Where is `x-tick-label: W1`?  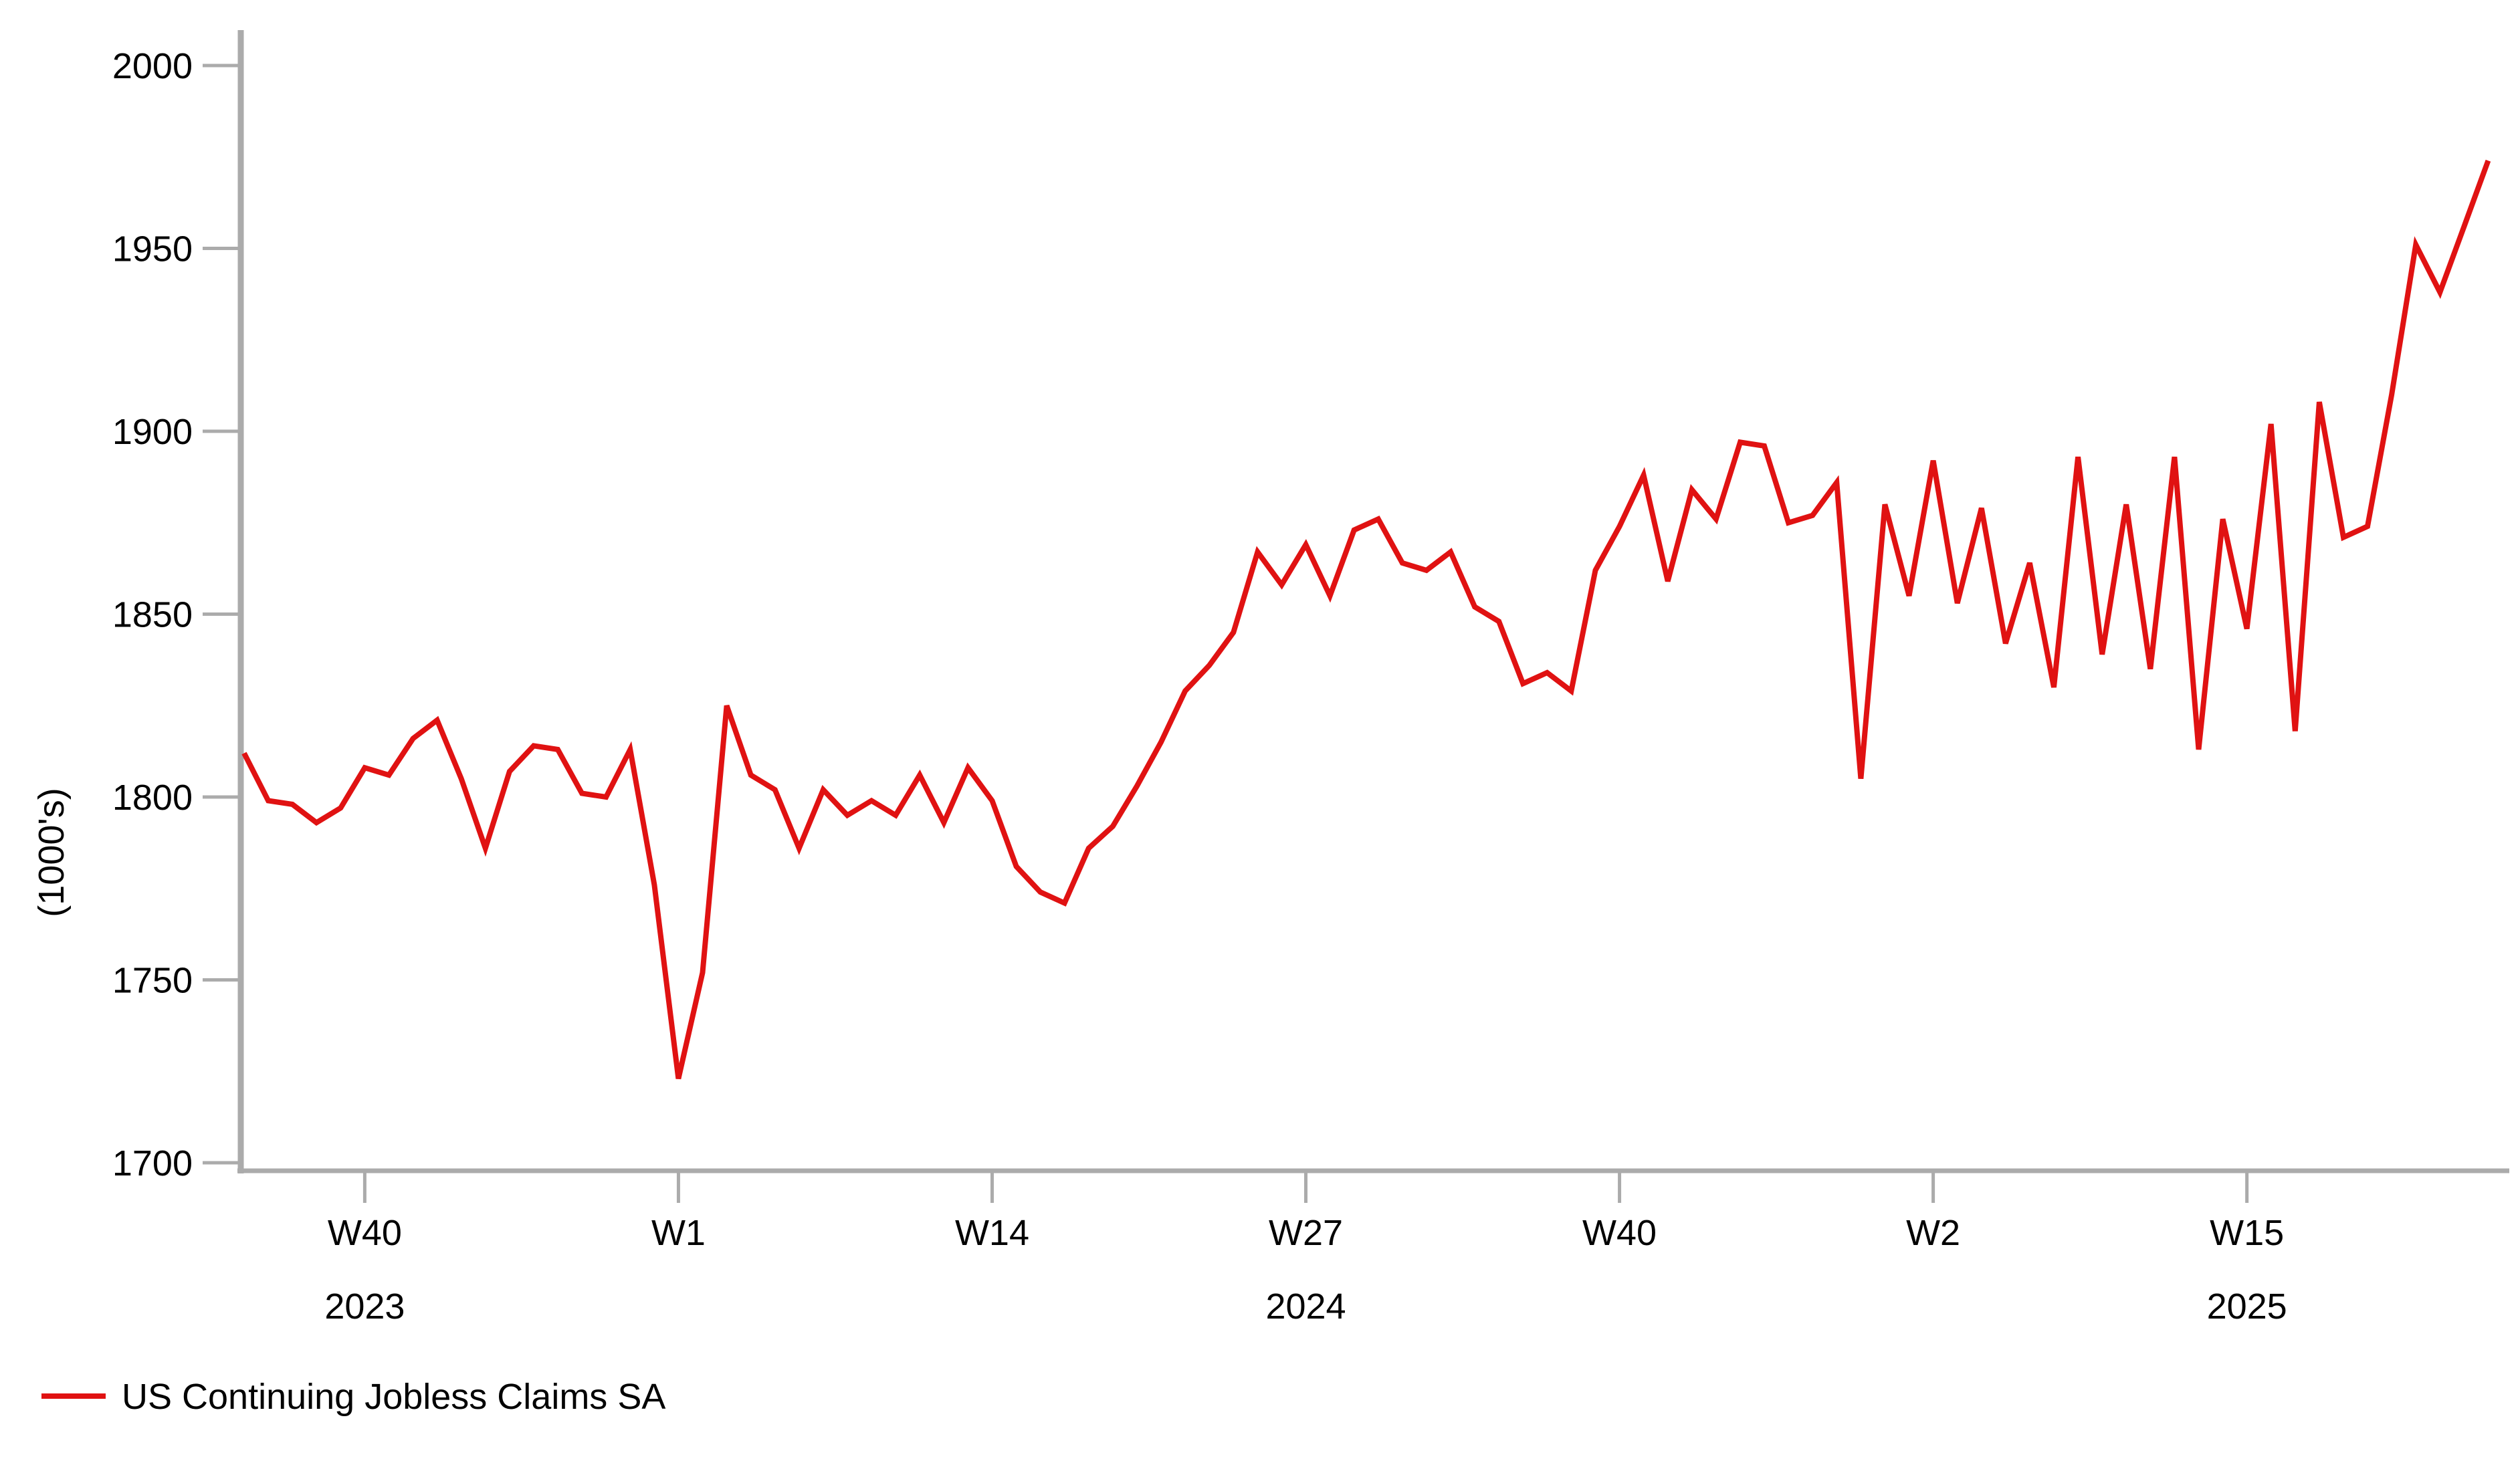 x-tick-label: W1 is located at coordinates (678, 1233).